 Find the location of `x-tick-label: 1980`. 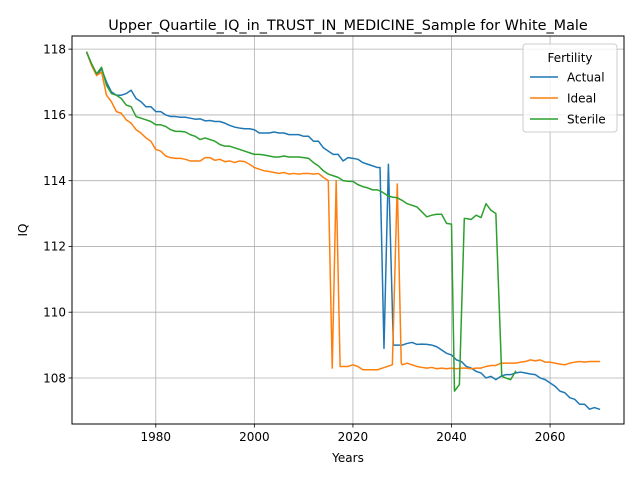

x-tick-label: 1980 is located at coordinates (156, 437).